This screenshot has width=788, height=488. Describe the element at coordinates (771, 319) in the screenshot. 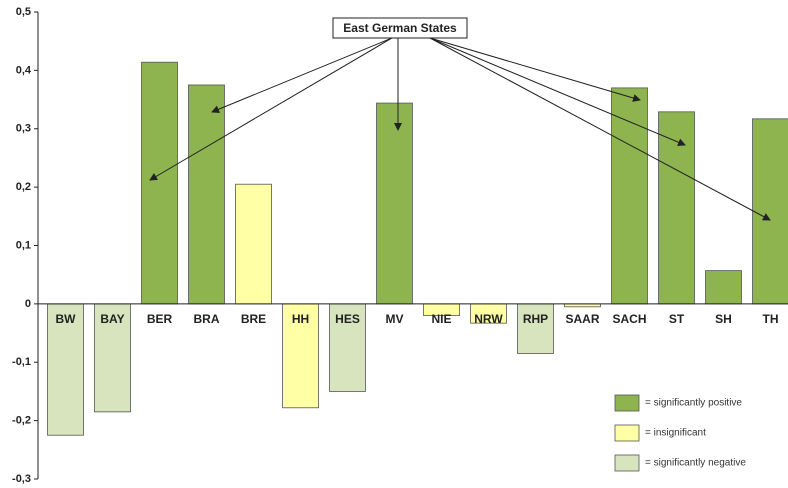

I see `x-tick-label: TH` at that location.